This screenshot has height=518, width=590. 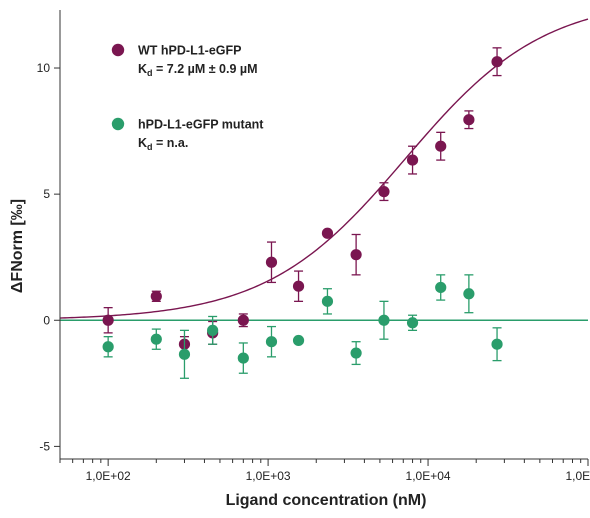 I want to click on legend-kd-series-1: Kd = 7.2 µM ± 0.9 µM, so click(x=198, y=70).